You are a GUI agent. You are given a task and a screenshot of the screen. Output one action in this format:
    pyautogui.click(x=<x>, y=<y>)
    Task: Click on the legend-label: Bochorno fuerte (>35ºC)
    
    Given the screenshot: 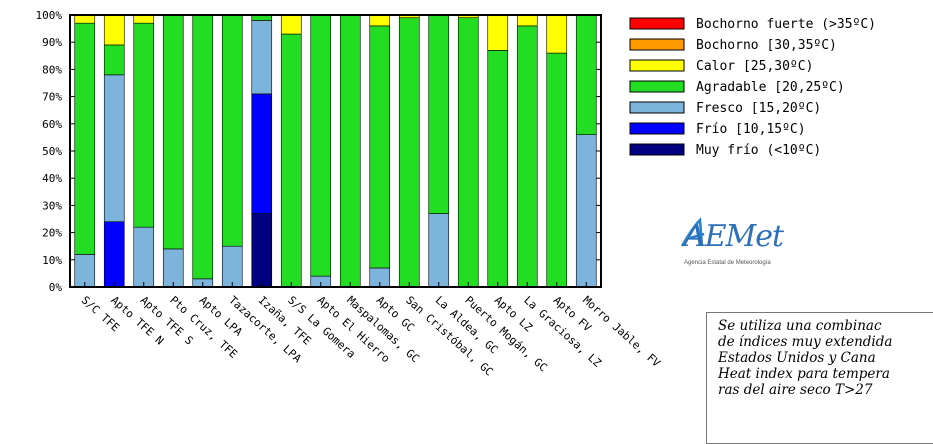 What is the action you would take?
    pyautogui.click(x=786, y=24)
    